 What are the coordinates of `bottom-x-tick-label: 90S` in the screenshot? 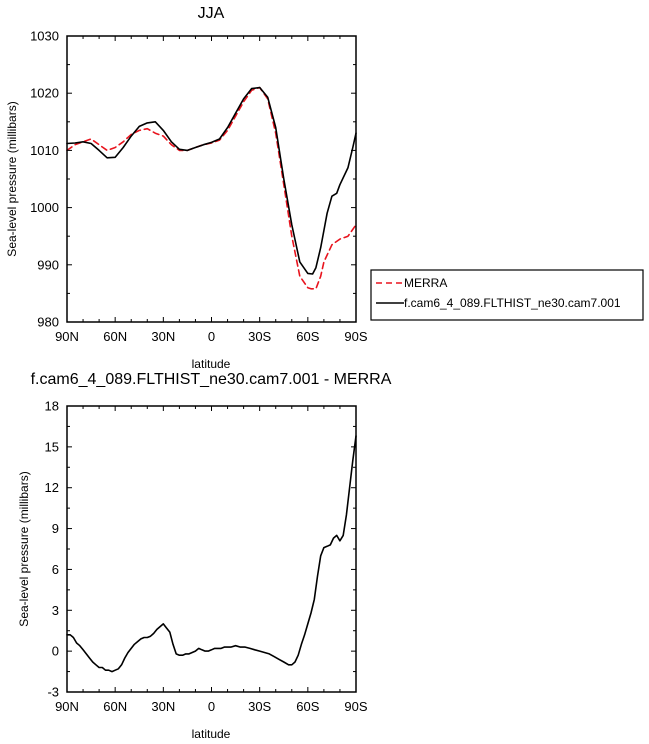 It's located at (355, 706).